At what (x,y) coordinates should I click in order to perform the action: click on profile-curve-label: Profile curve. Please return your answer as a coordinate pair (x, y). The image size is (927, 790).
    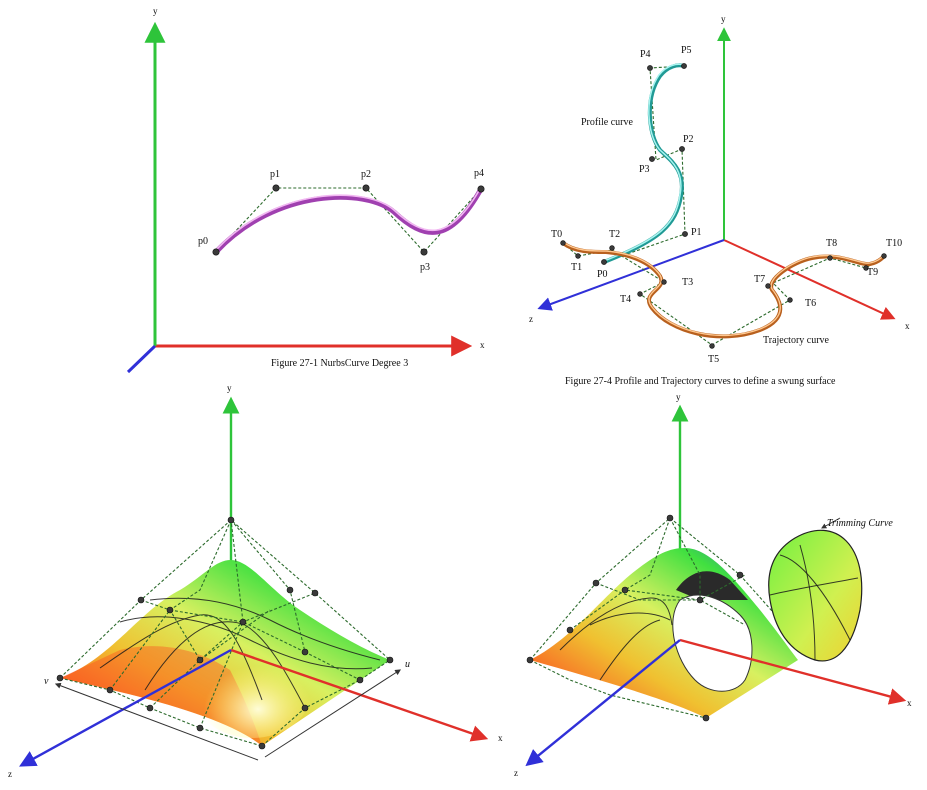
    Looking at the image, I should click on (607, 122).